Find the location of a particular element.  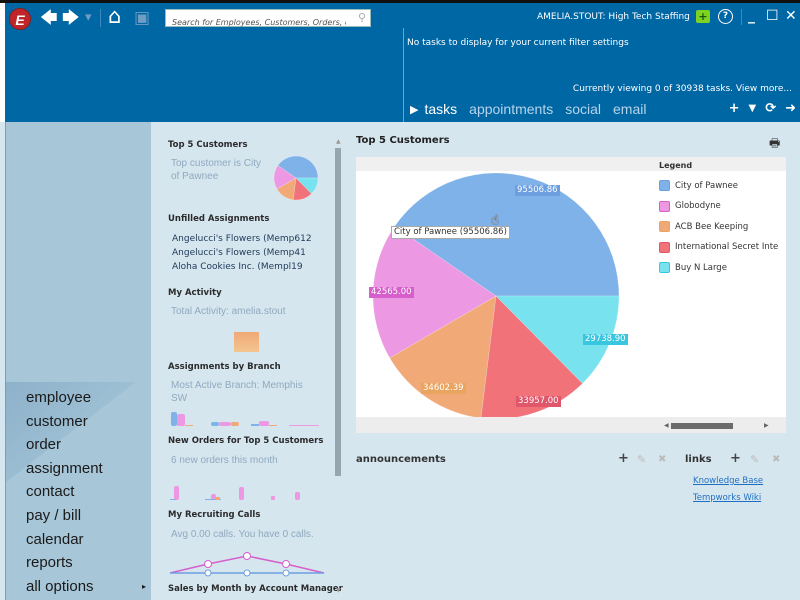

widget-title-branch: Assignments by Branch is located at coordinates (224, 367).